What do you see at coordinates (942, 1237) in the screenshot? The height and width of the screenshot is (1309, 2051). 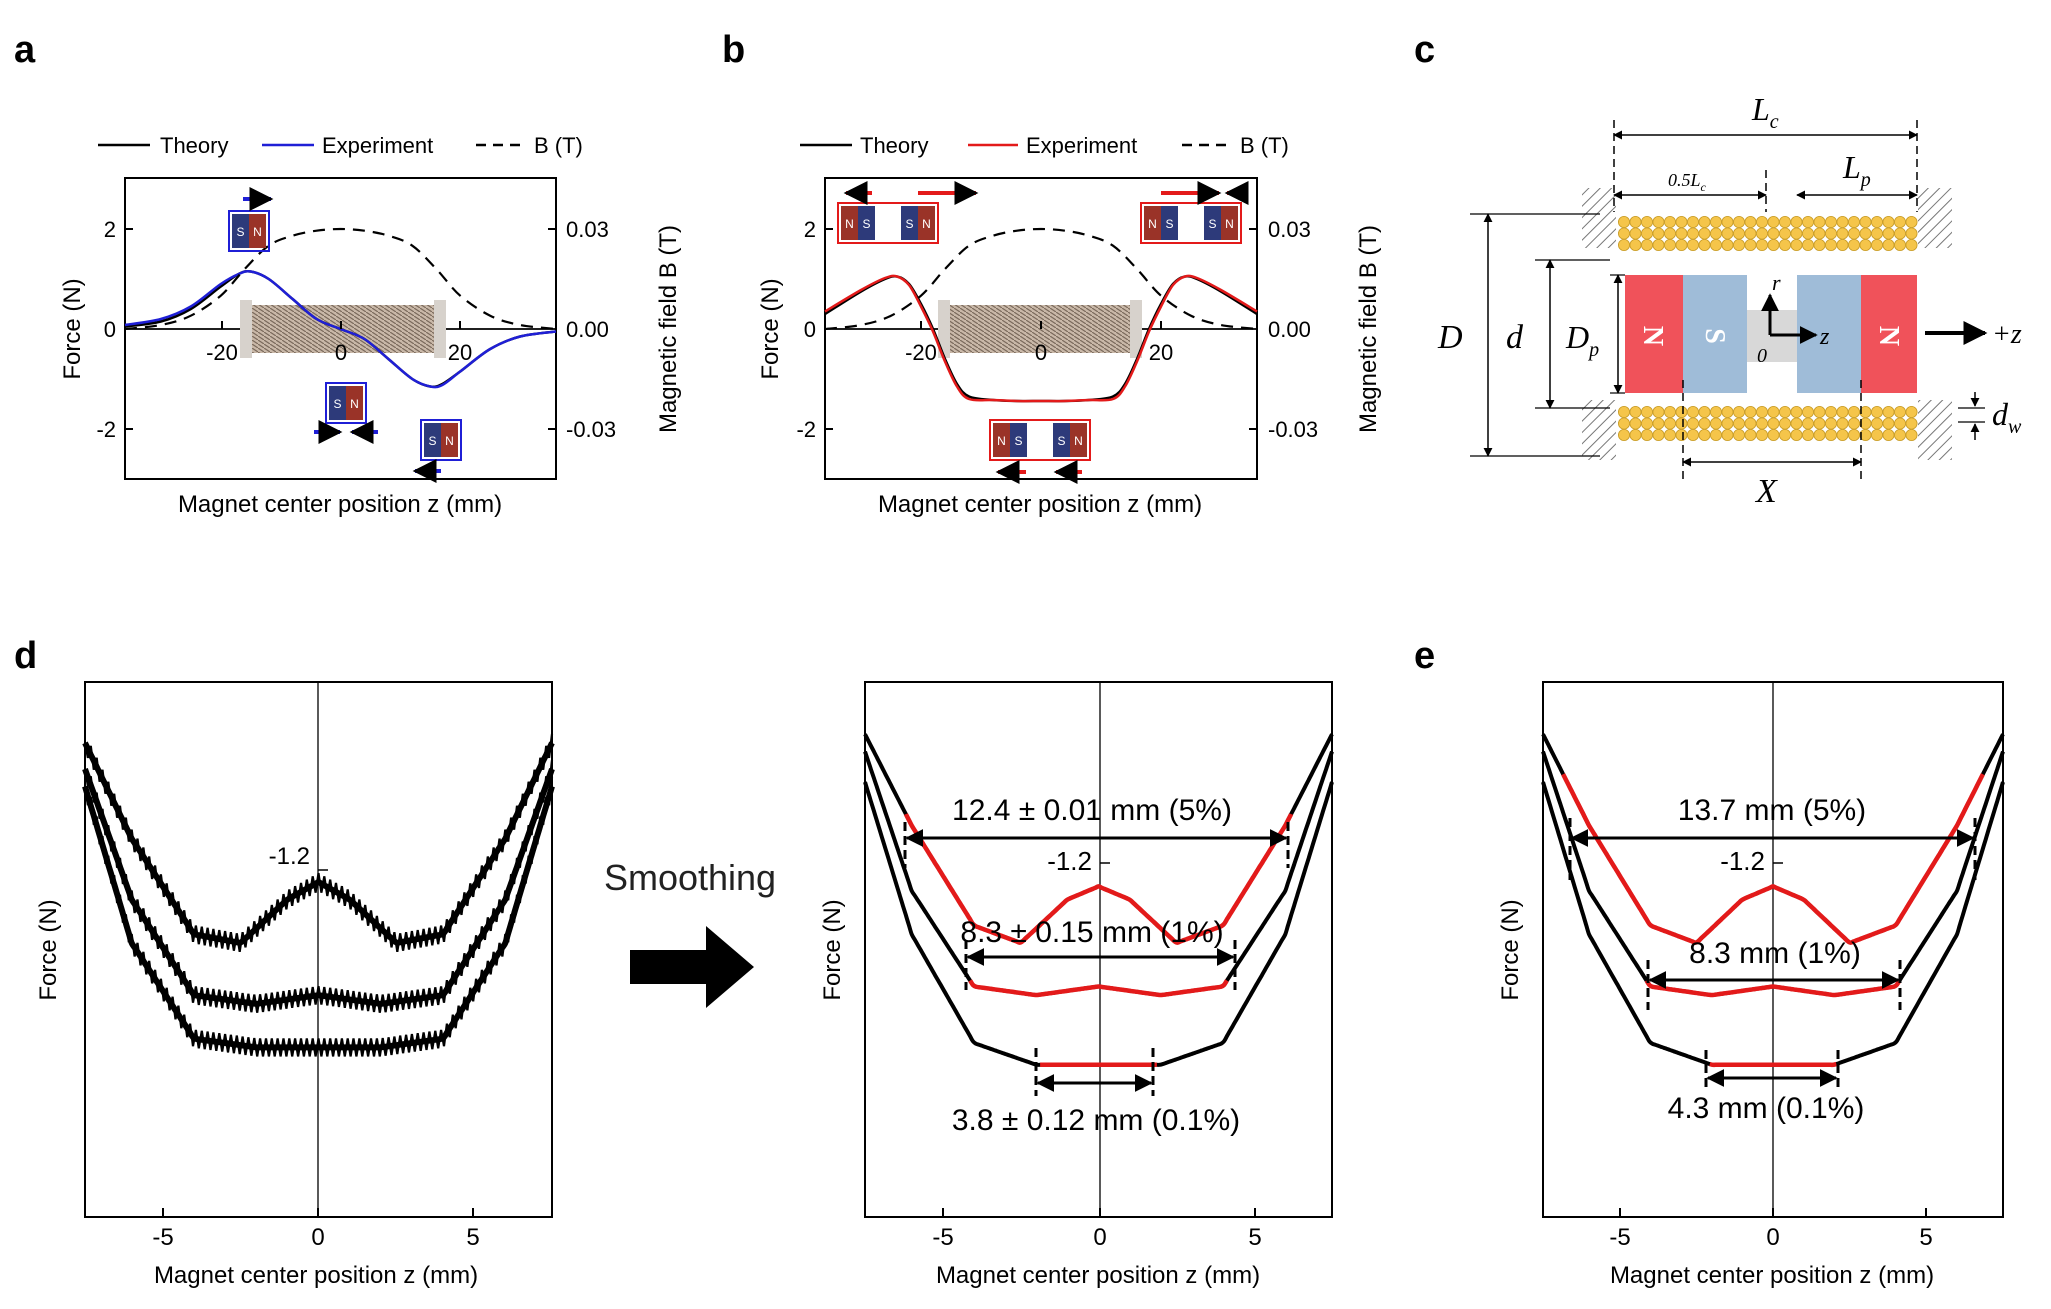 I see `xtick-d-smoothed-0: -5` at bounding box center [942, 1237].